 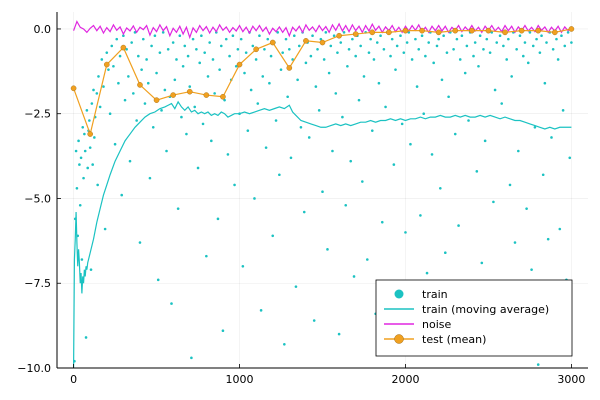 I want to click on x-tick-label: 1000, so click(x=240, y=379).